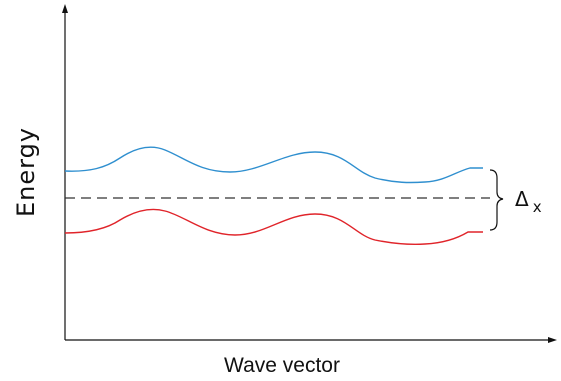  I want to click on gap-brace, so click(496, 200).